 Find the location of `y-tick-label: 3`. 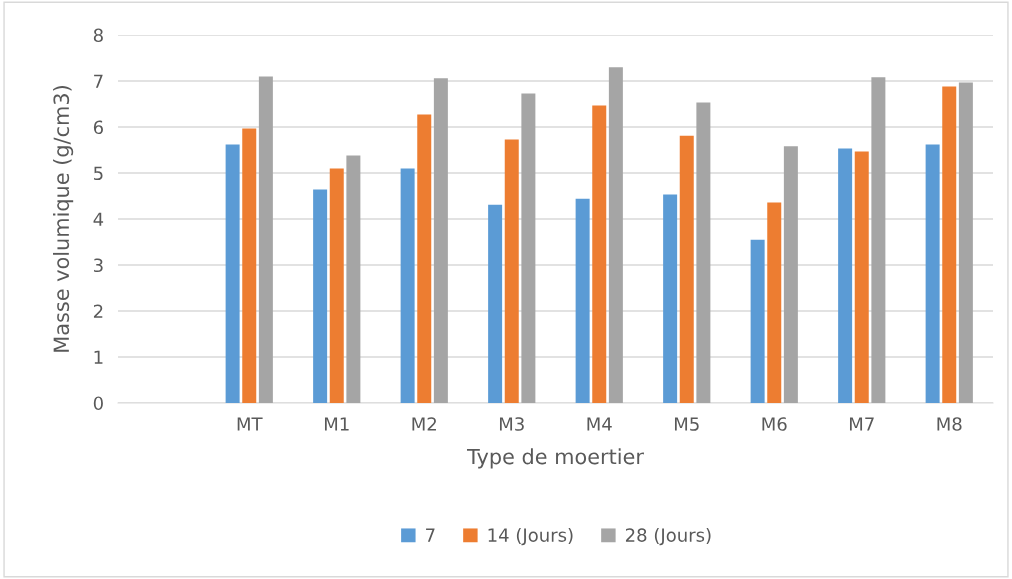

y-tick-label: 3 is located at coordinates (98, 265).